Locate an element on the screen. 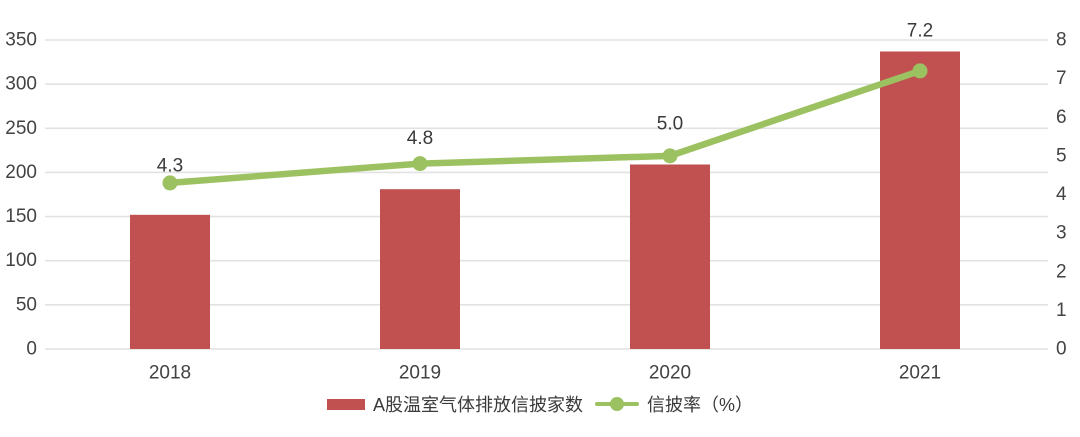  left-axis-tick: 50 is located at coordinates (26, 304).